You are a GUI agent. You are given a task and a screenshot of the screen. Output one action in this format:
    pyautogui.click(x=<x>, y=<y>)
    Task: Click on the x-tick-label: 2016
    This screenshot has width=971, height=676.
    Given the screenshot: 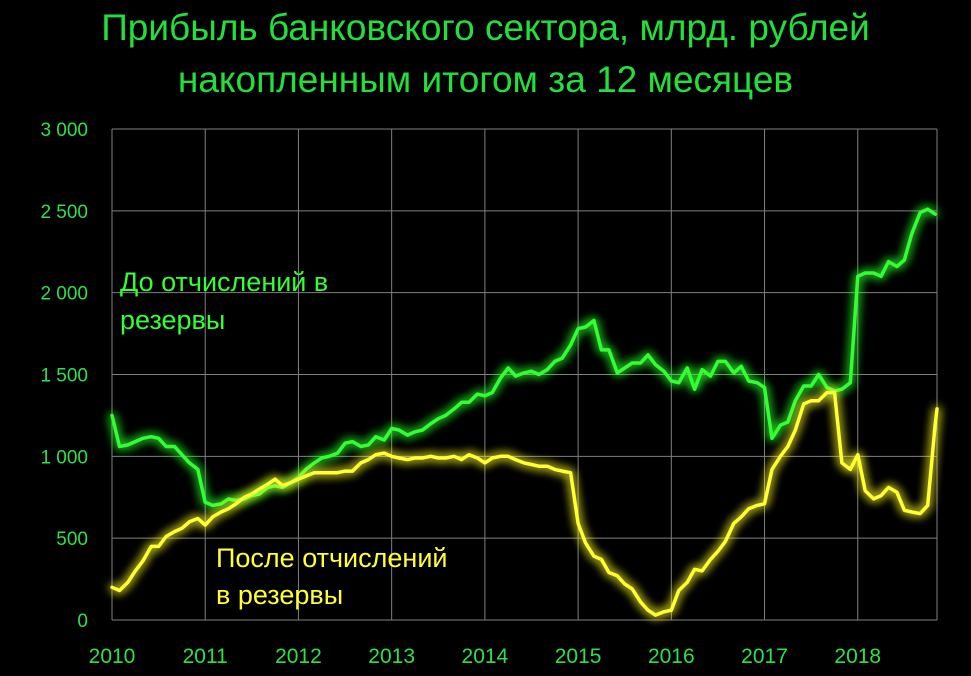 What is the action you would take?
    pyautogui.click(x=671, y=656)
    